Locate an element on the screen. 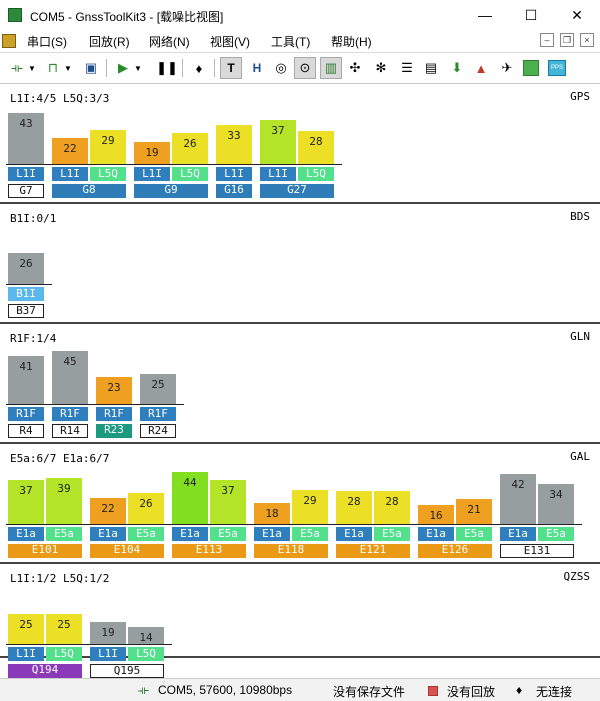 The height and width of the screenshot is (701, 600). mic-icon: ♦ is located at coordinates (199, 68).